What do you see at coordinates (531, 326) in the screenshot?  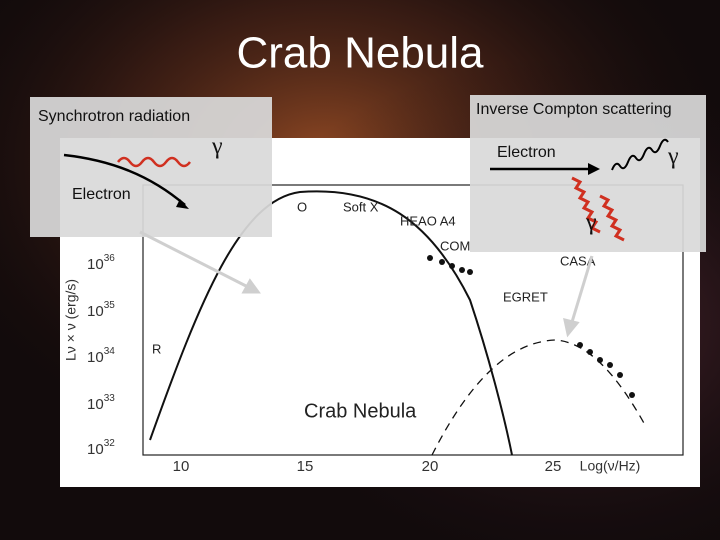 I see `data-points` at bounding box center [531, 326].